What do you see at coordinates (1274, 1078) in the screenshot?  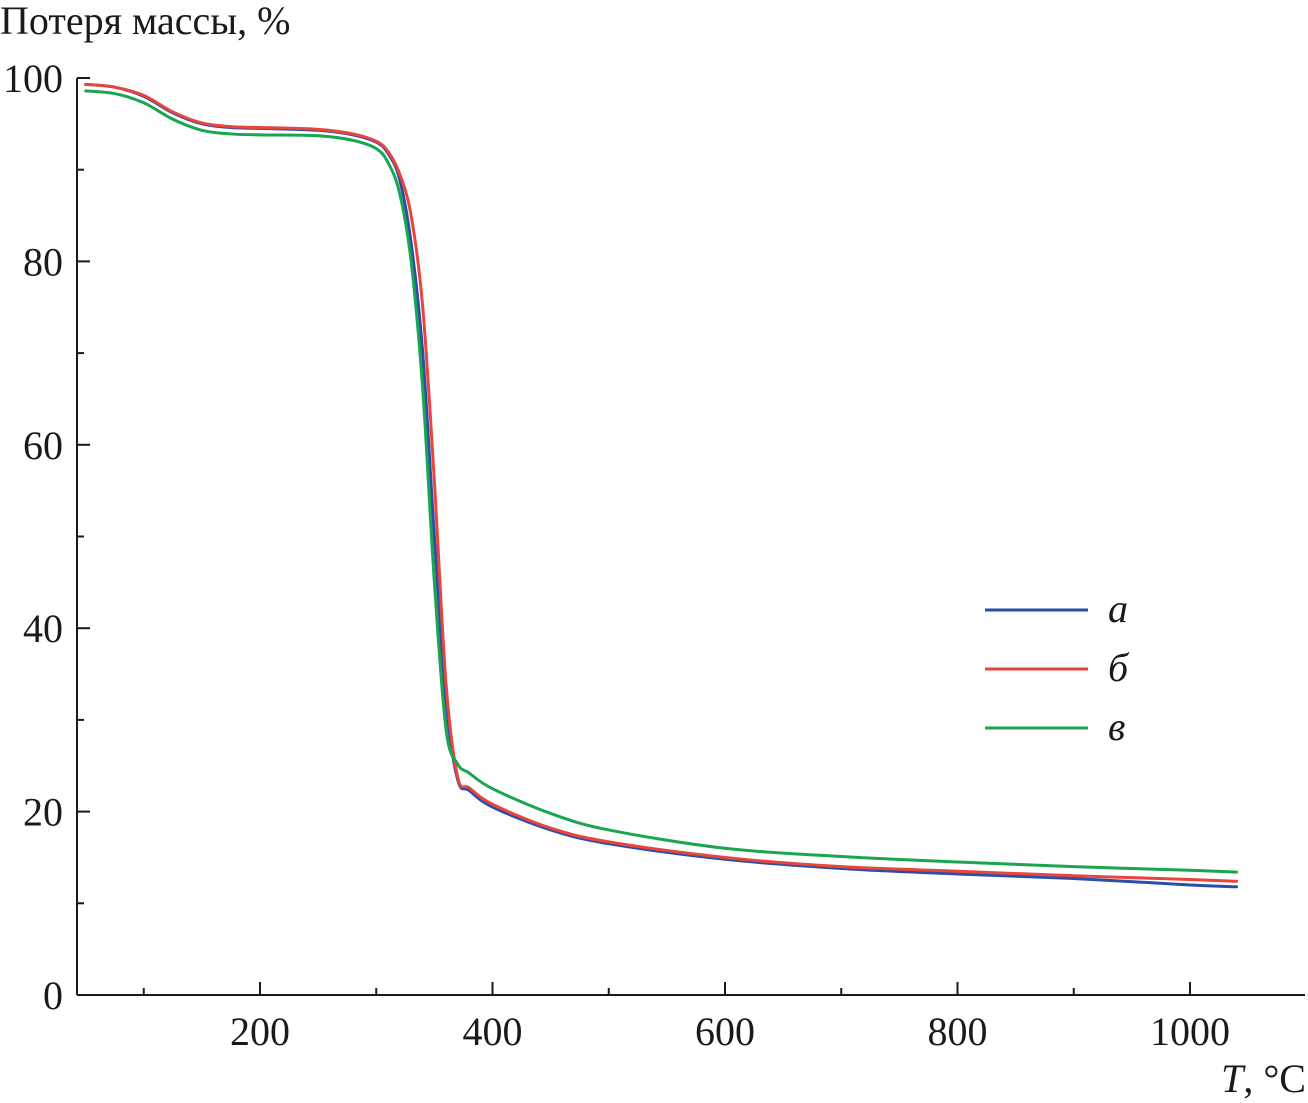 I see `x-axis-title-unit: , °C` at bounding box center [1274, 1078].